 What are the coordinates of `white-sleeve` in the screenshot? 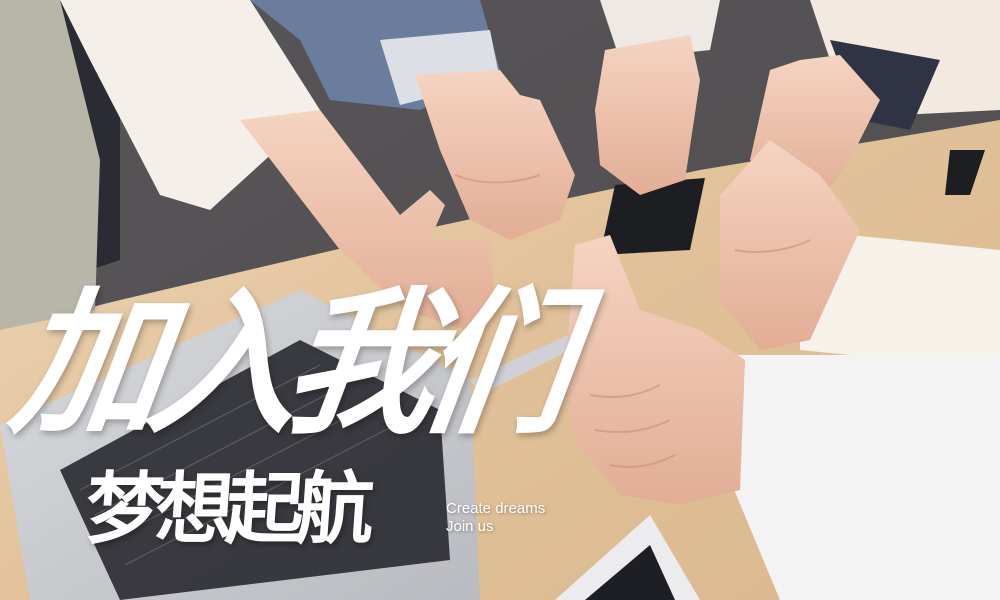 It's located at (865, 477).